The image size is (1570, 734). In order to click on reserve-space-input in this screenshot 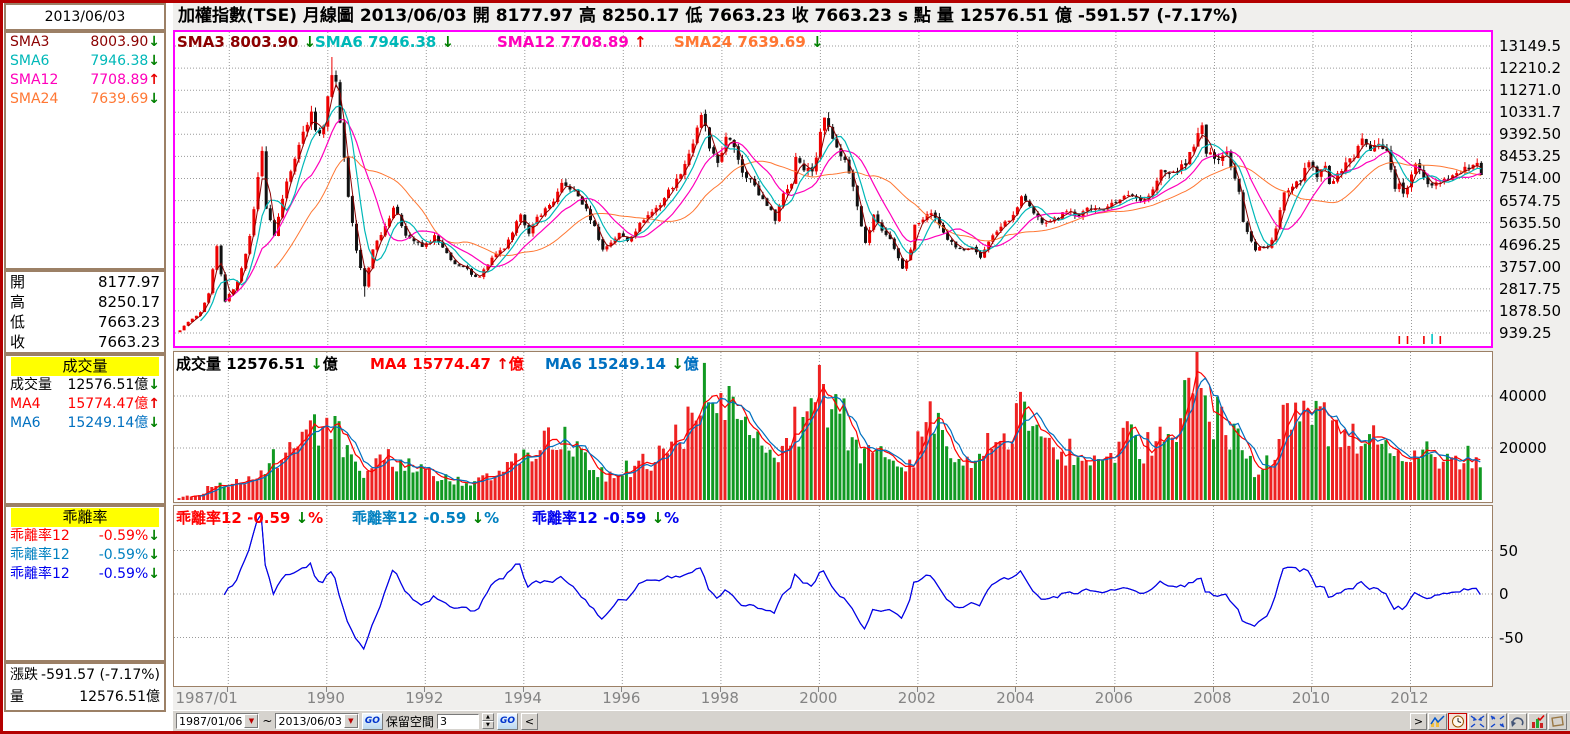, I will do `click(457, 721)`.